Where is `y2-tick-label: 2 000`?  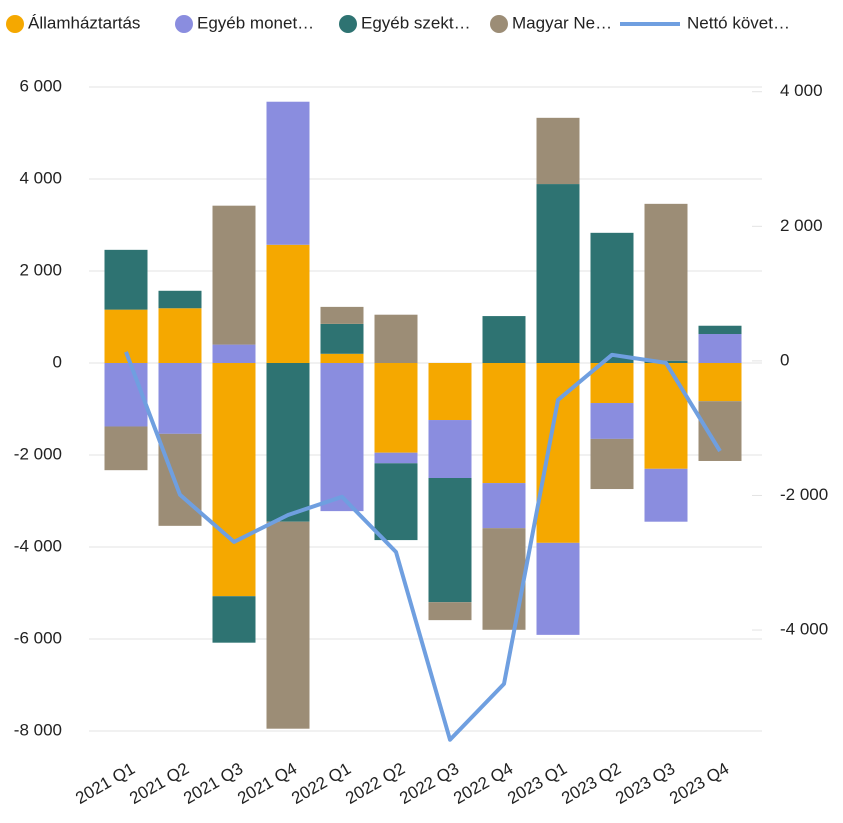
y2-tick-label: 2 000 is located at coordinates (801, 225).